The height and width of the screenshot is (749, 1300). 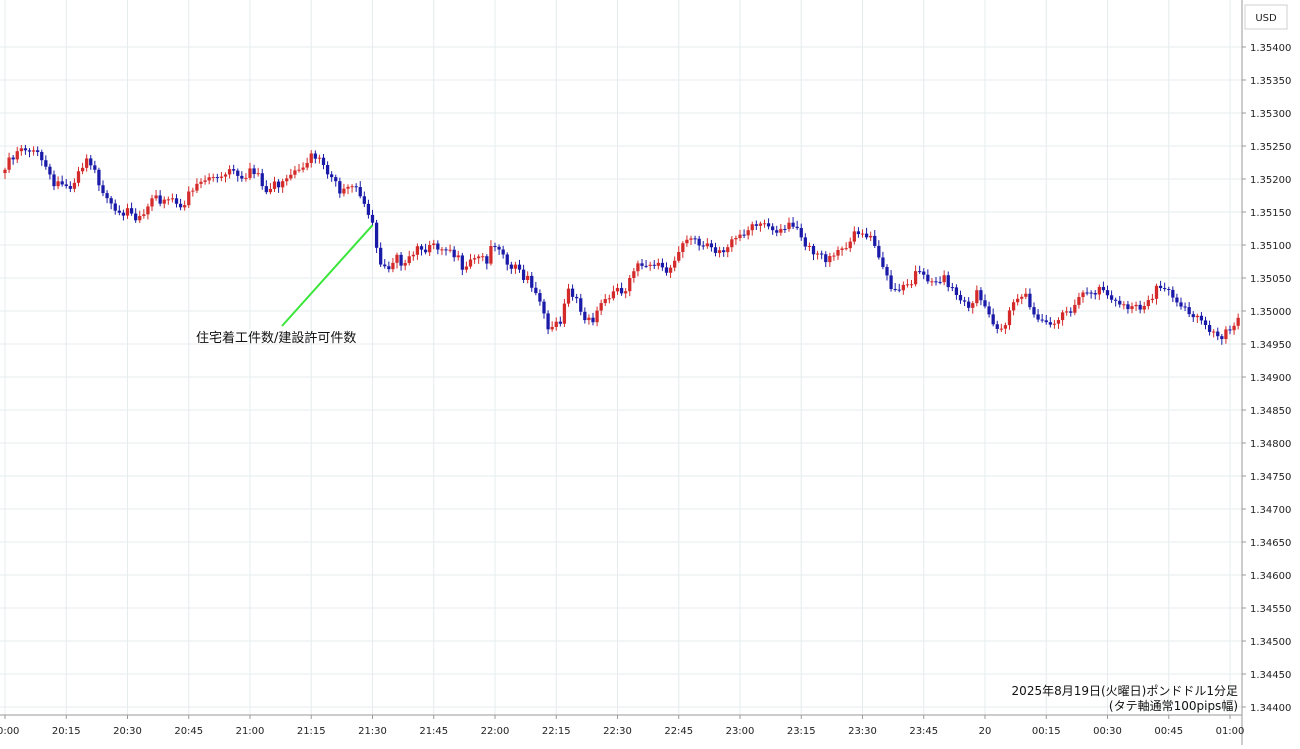 What do you see at coordinates (1270, 312) in the screenshot?
I see `price-tick-label: 1.35000` at bounding box center [1270, 312].